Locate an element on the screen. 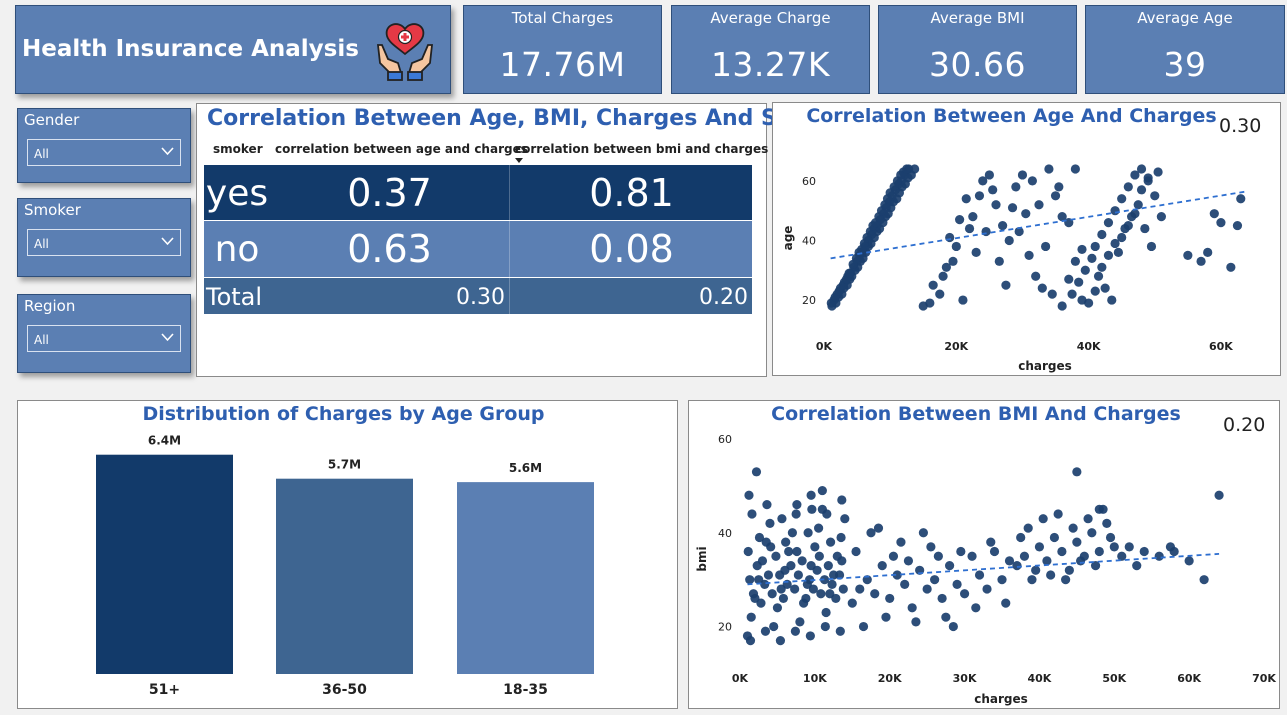  kpi-value: 13.27K is located at coordinates (770, 64).